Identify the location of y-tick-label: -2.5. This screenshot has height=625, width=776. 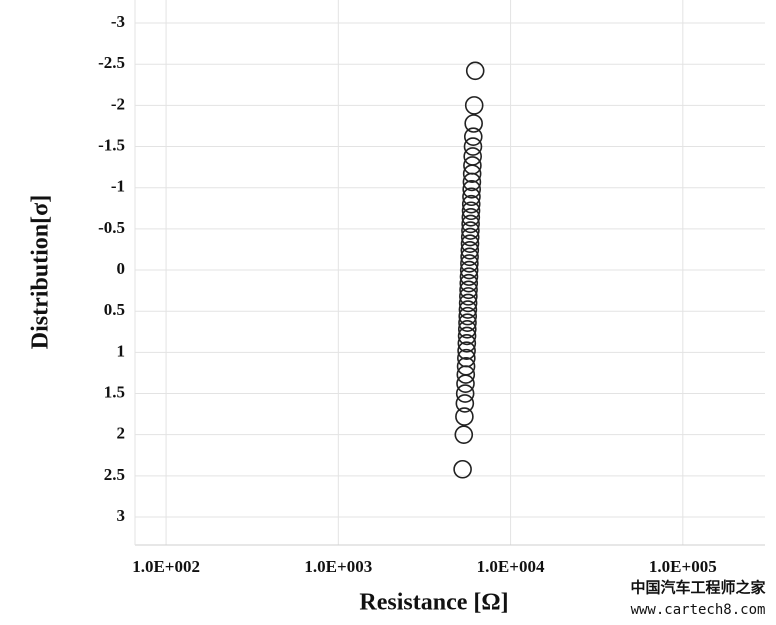
(111, 62).